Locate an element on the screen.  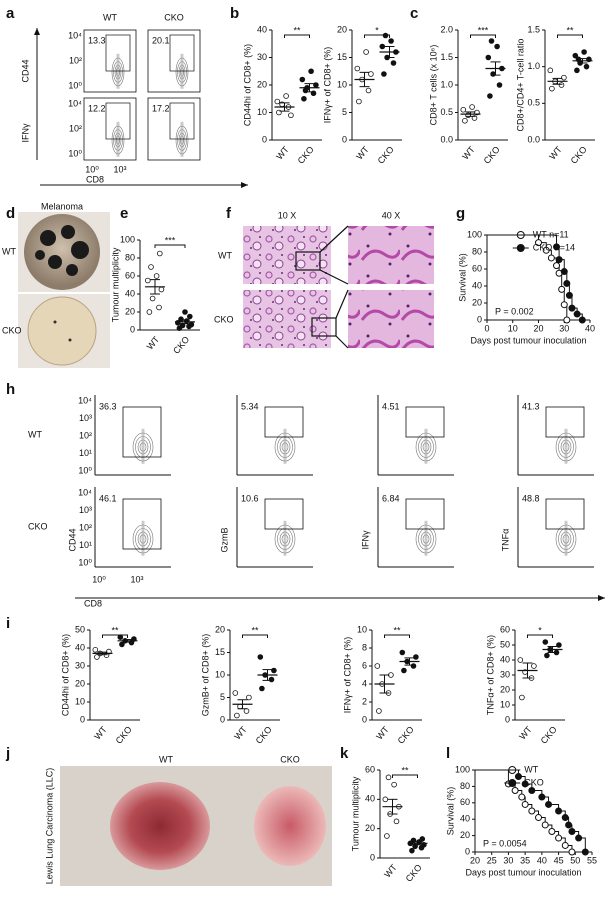
y-tick-label: 0.0 is located at coordinates (446, 139).